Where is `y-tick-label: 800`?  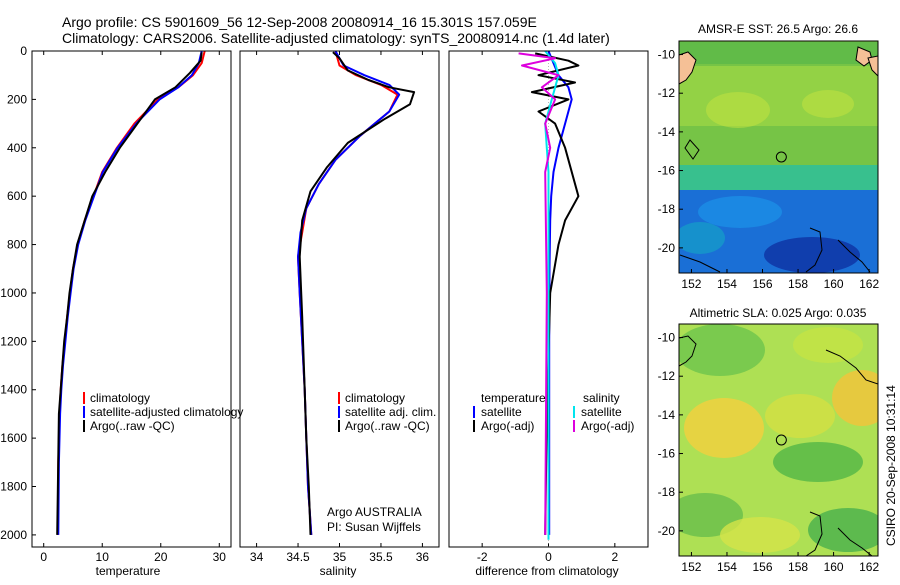
y-tick-label: 800 is located at coordinates (17, 245).